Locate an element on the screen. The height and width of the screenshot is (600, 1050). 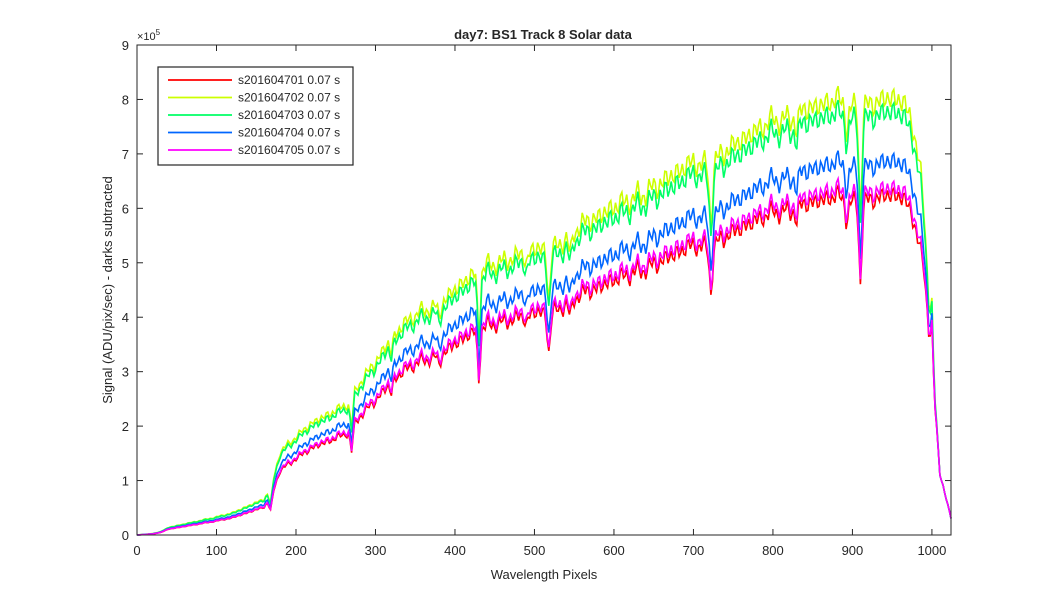
y-tick-label: 0 is located at coordinates (125, 535).